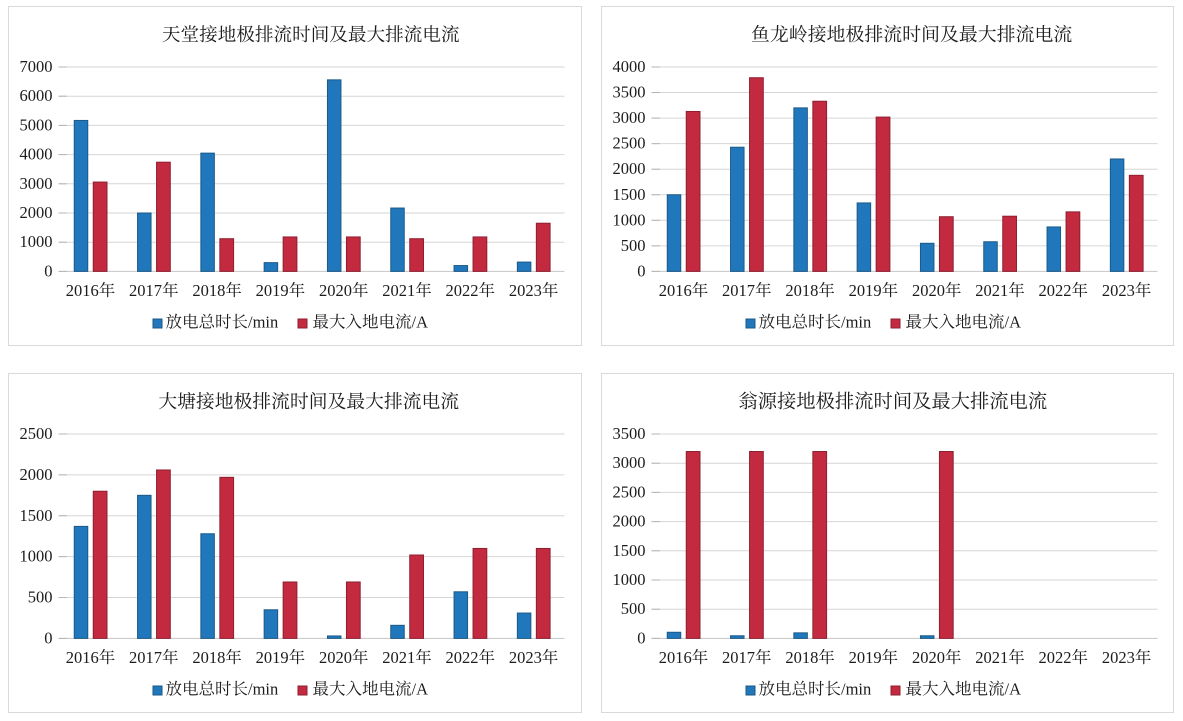 The image size is (1183, 721). I want to click on svg-text: 7000, so click(36, 66).